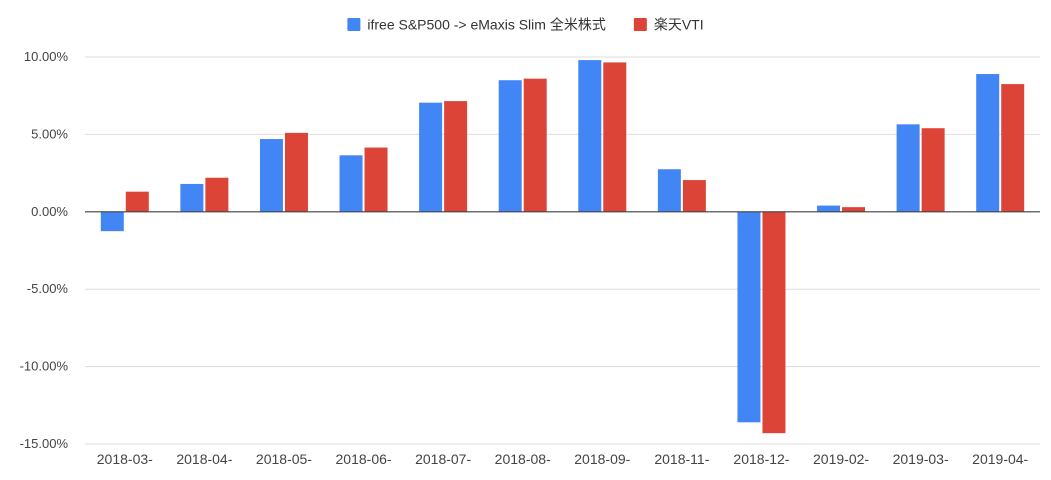  Describe the element at coordinates (284, 459) in the screenshot. I see `x-tick-label: 2018-05-` at that location.